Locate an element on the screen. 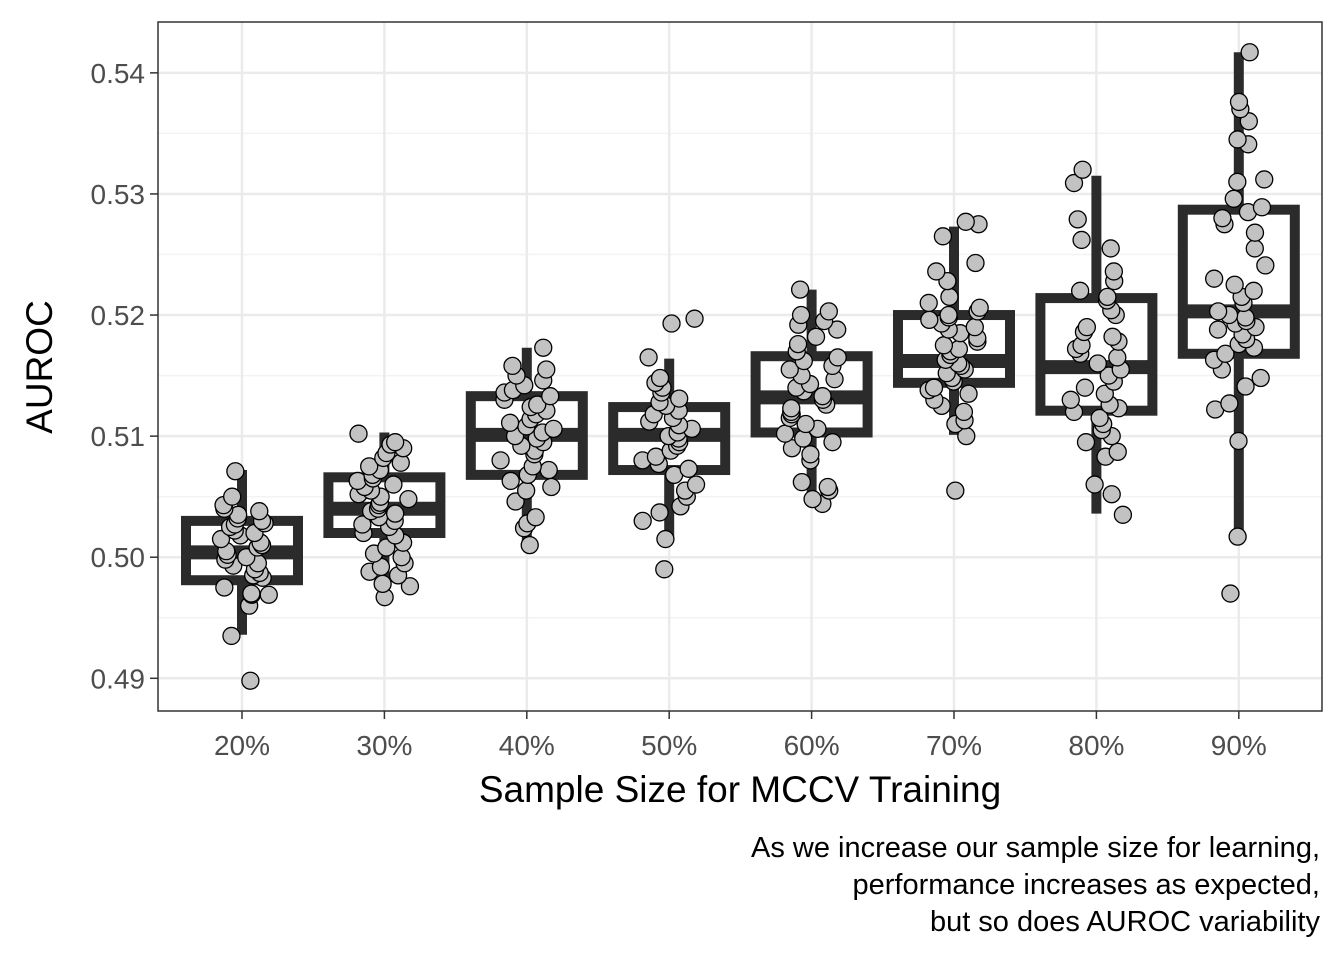 This screenshot has height=960, width=1344. y-axis: 0.49 0.50 0.51 0.52 0.53 0.54 is located at coordinates (124, 376).